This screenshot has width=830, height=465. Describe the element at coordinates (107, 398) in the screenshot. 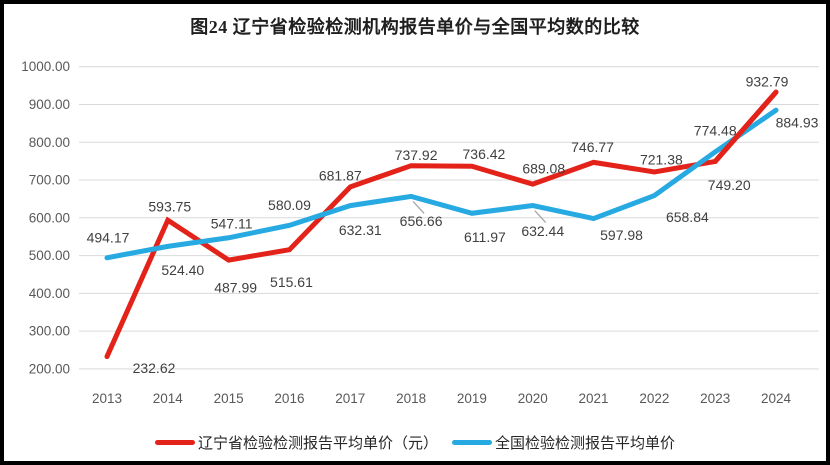

I see `x-axis-label: 2013` at that location.